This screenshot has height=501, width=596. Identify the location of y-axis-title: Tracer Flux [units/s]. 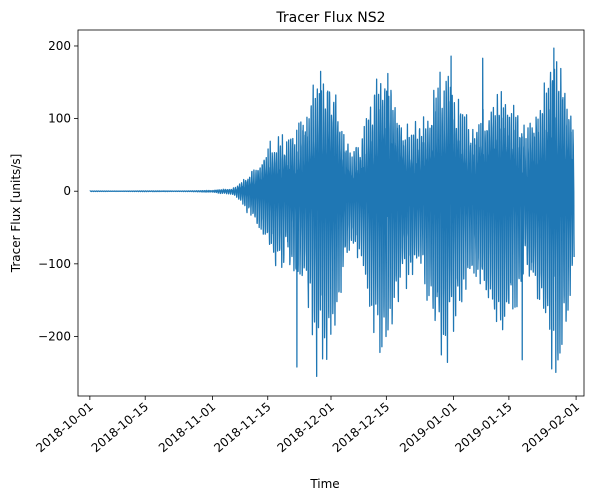
(16, 214).